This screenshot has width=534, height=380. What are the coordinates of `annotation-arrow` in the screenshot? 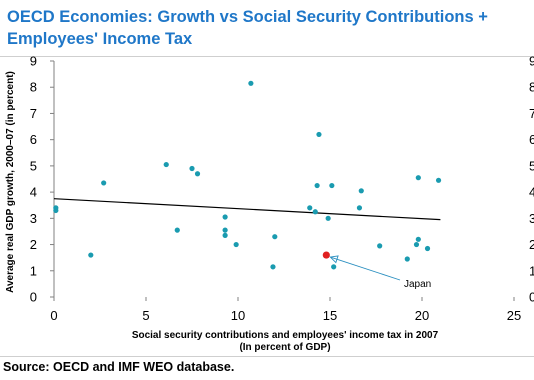 It's located at (365, 268).